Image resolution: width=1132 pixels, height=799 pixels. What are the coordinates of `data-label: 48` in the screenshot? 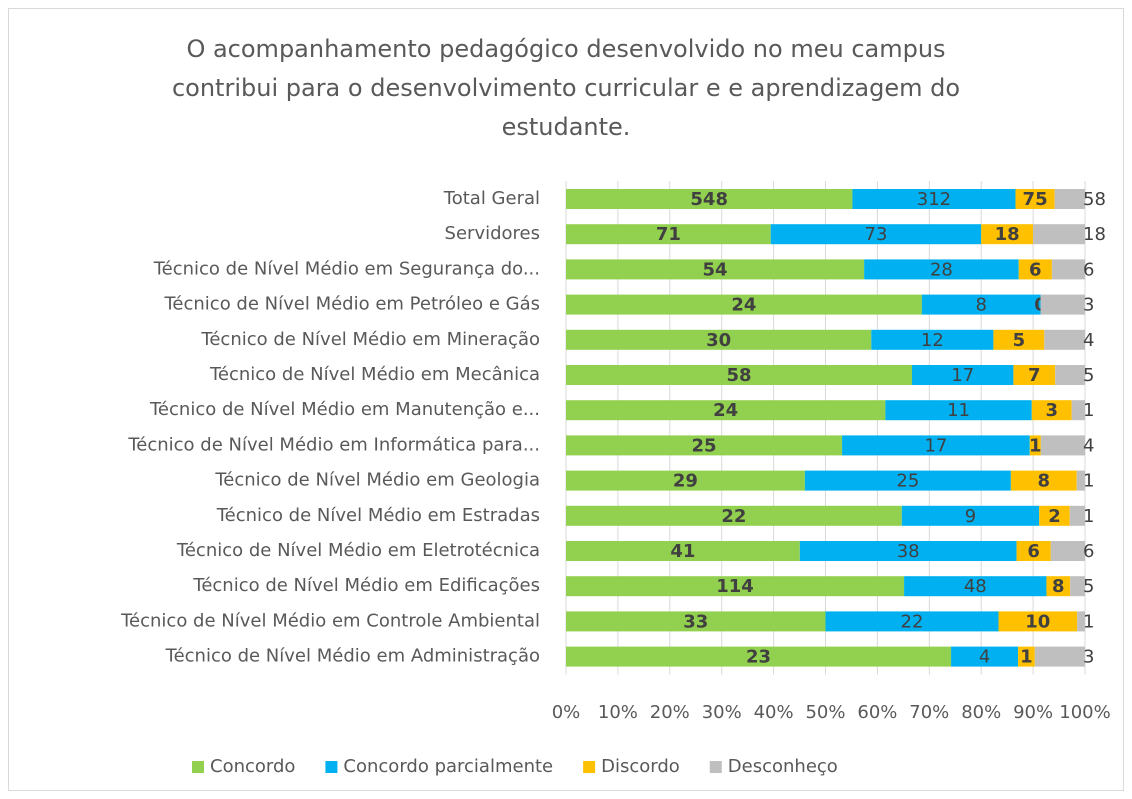 It's located at (975, 586).